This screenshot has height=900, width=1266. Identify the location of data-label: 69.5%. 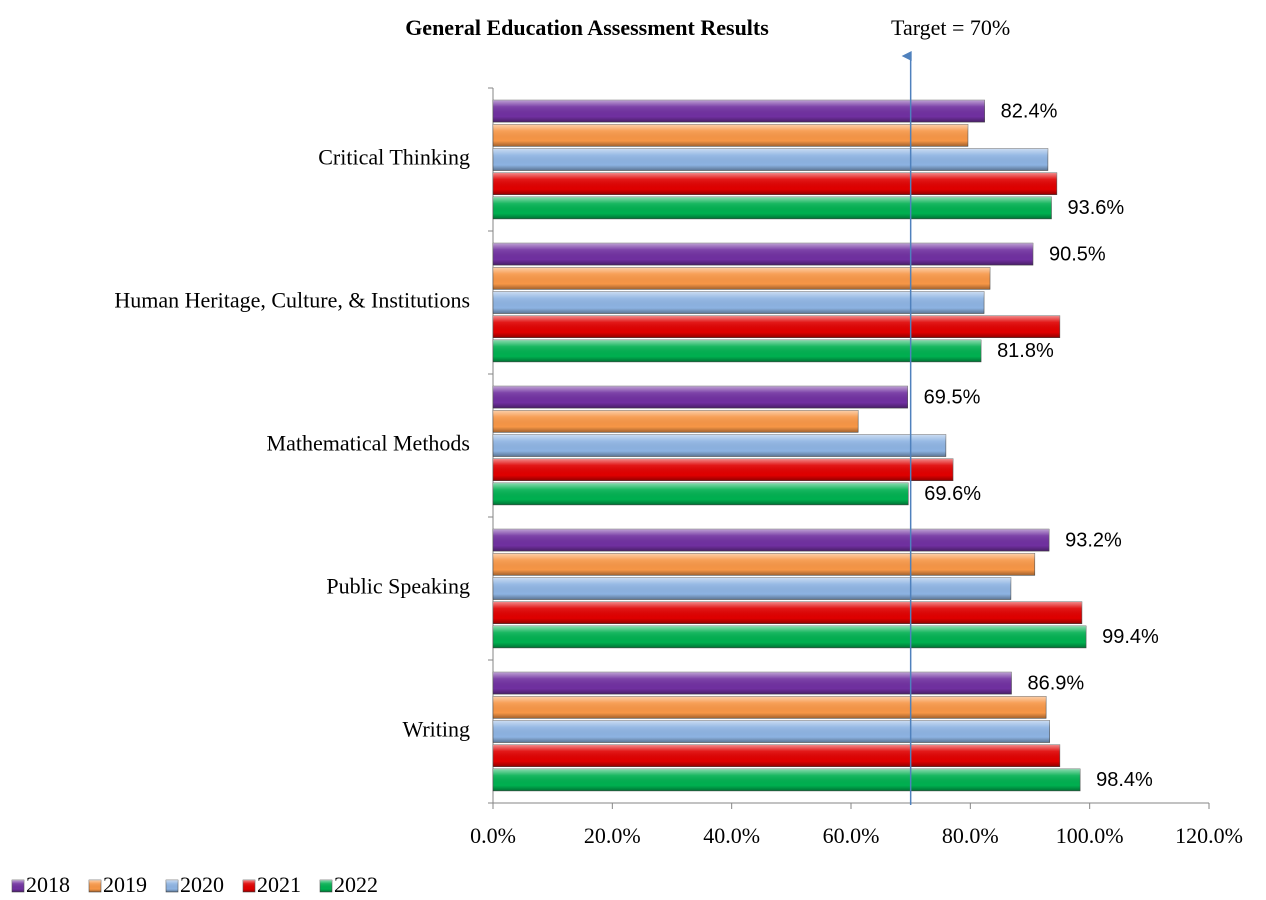
(952, 397).